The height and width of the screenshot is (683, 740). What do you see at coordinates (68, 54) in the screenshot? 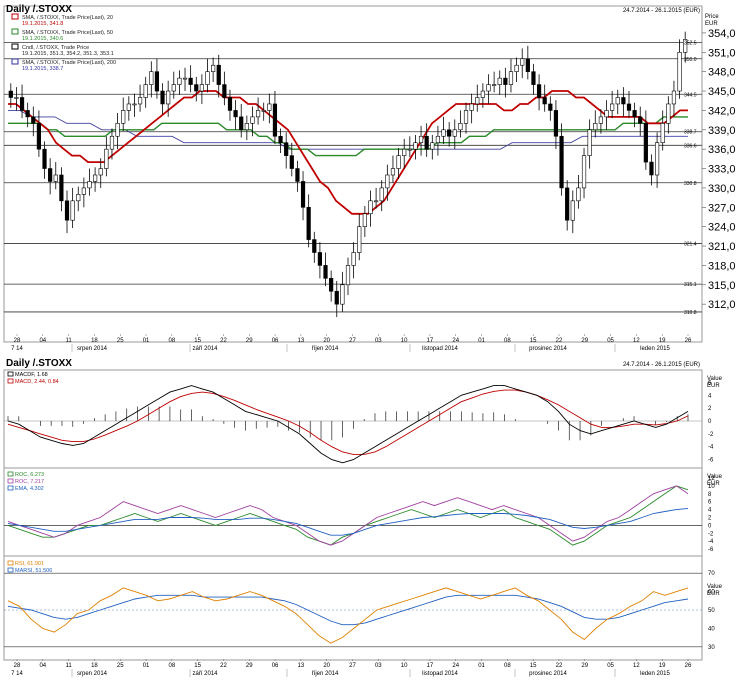
I see `legend-line2: 19.1.2015, 351.3, 354.2, 351.3, 353.1` at bounding box center [68, 54].